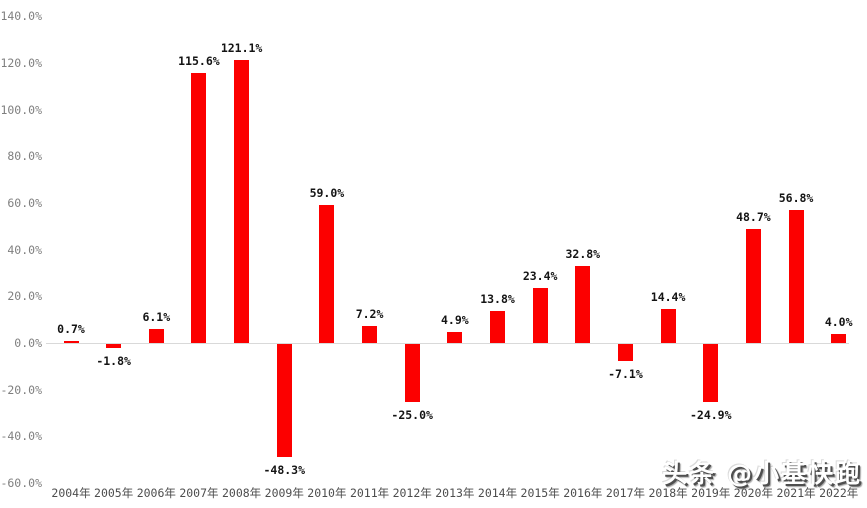  I want to click on bar-value-label: 48.7%, so click(753, 217).